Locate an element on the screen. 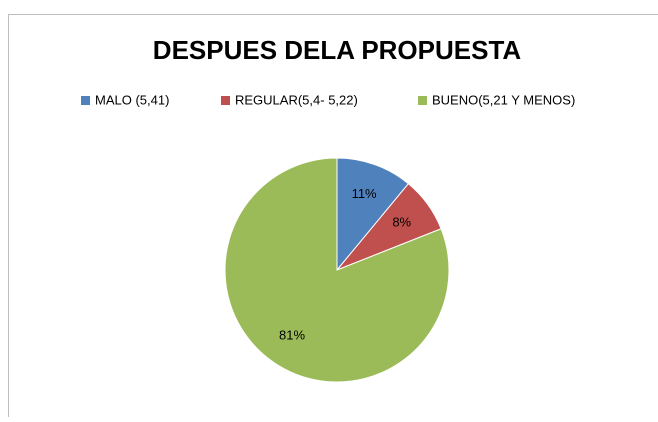 This screenshot has height=422, width=658. legend-label: MALO (5,41) is located at coordinates (132, 99).